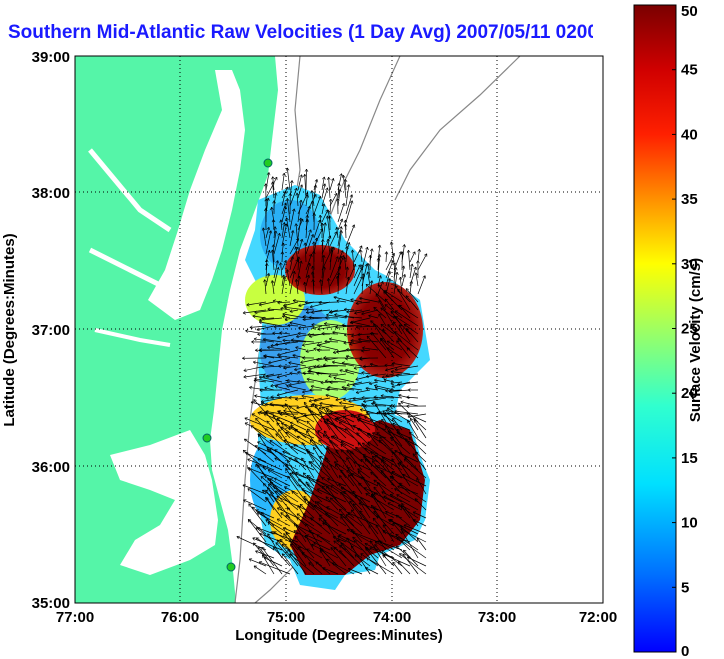 The width and height of the screenshot is (724, 659). Describe the element at coordinates (685, 651) in the screenshot. I see `colorbar-tick-label: 0` at that location.